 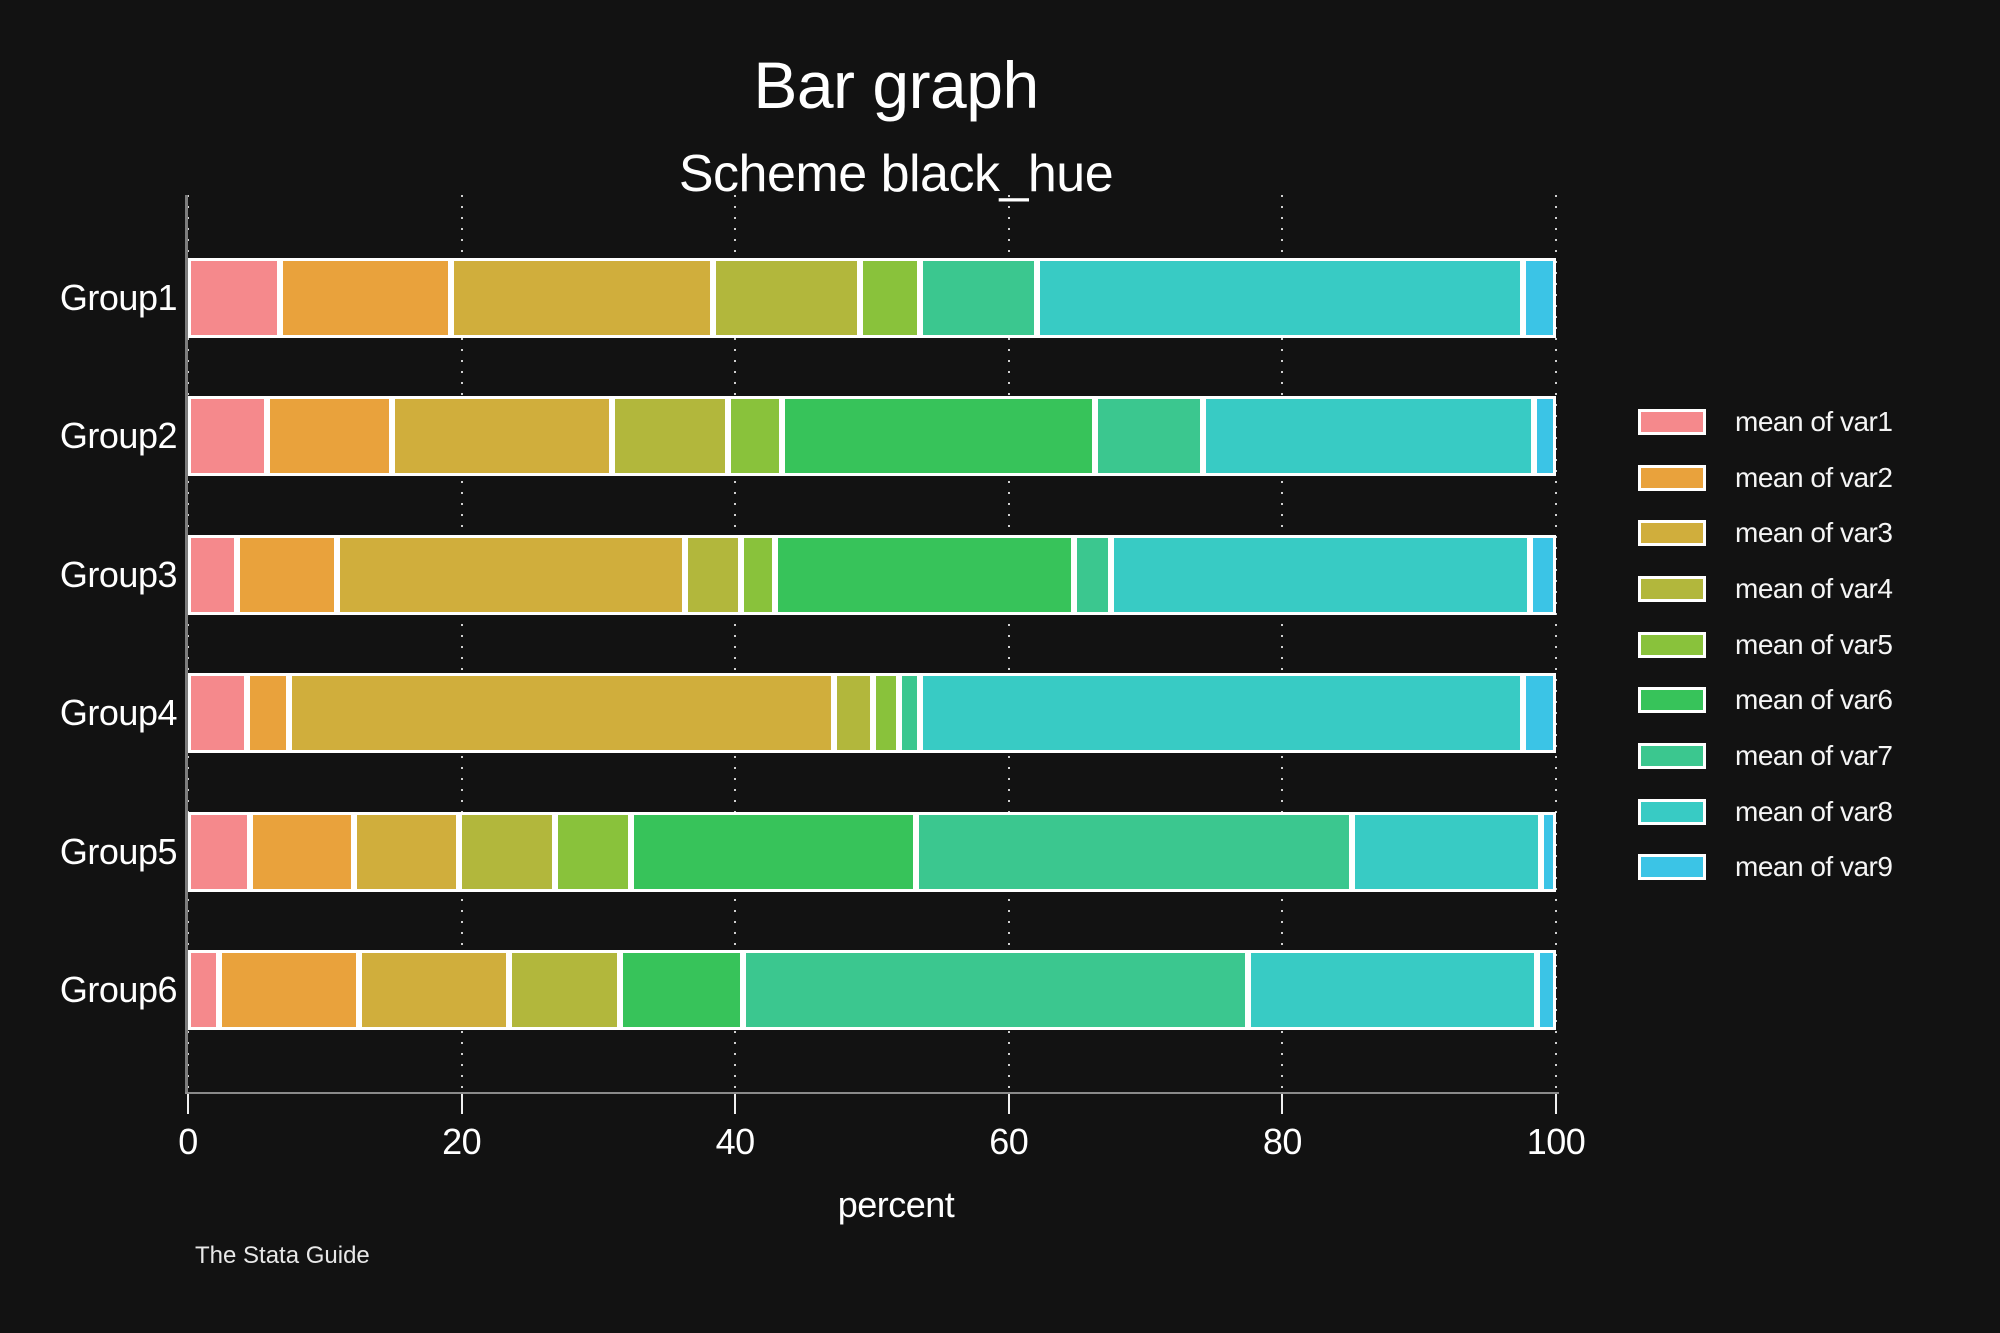 What do you see at coordinates (1539, 713) in the screenshot?
I see `bar-segment-group4-mean-of-var9` at bounding box center [1539, 713].